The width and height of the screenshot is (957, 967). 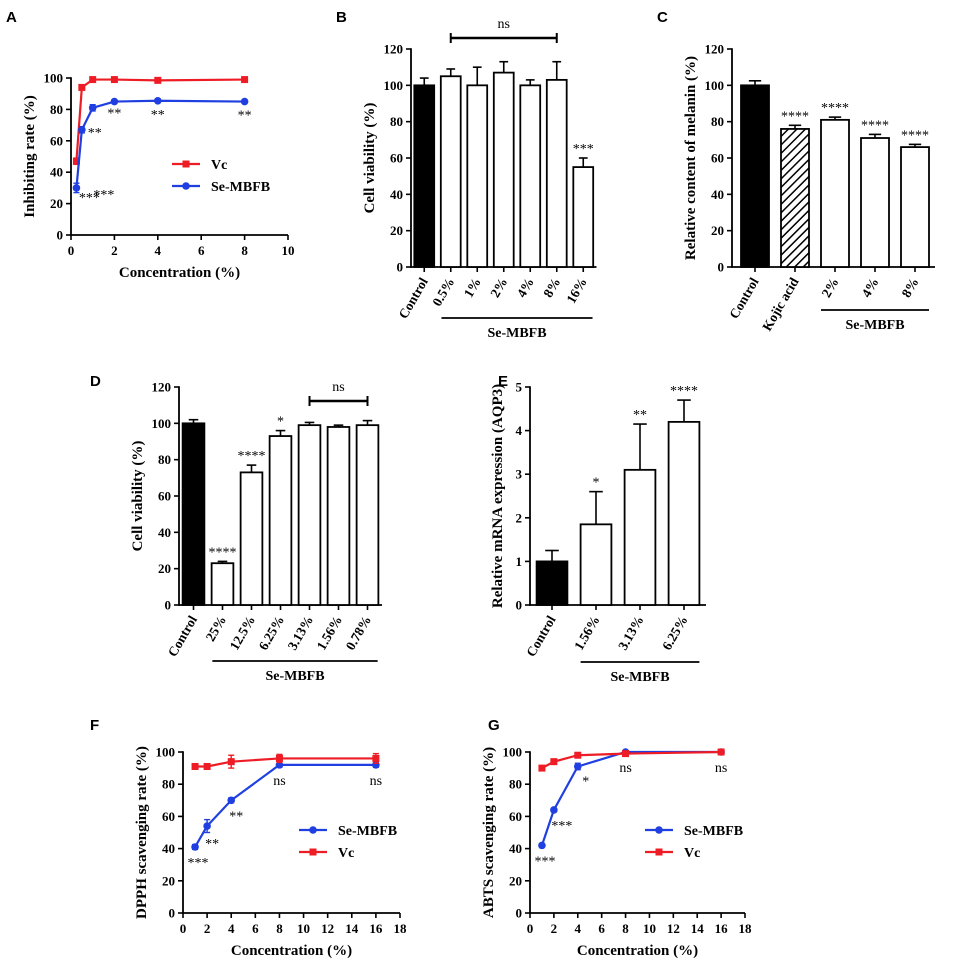 What do you see at coordinates (162, 387) in the screenshot?
I see `panel-d-y-tick-label: 120` at bounding box center [162, 387].